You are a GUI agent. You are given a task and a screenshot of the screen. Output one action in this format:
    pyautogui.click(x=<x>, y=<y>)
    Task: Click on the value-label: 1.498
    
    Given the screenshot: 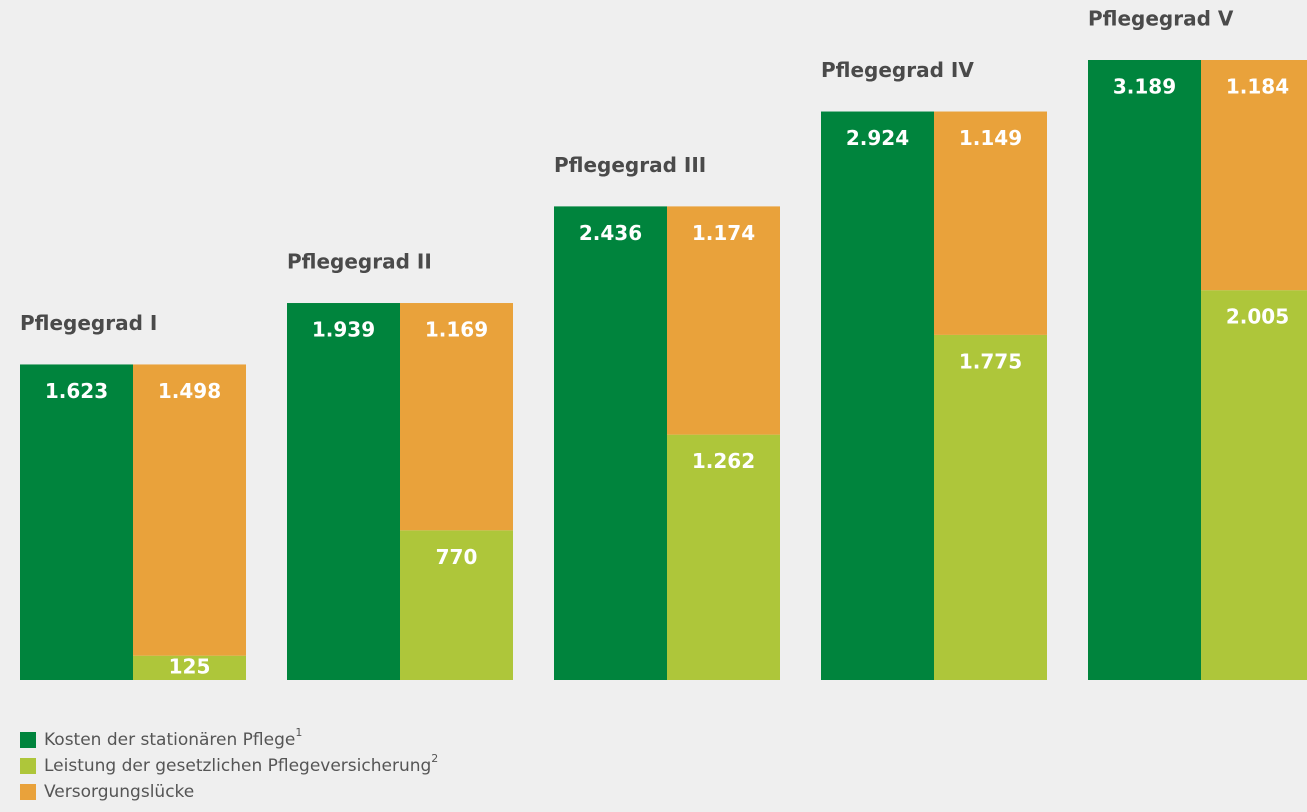 What is the action you would take?
    pyautogui.click(x=189, y=391)
    